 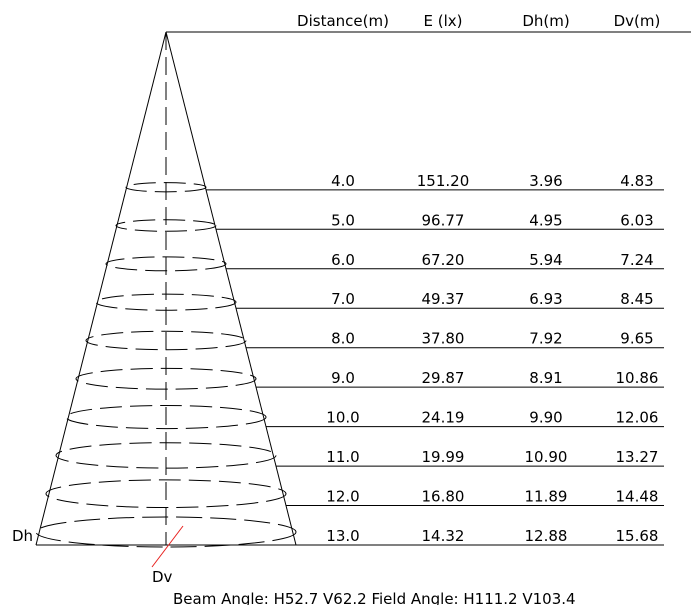 What do you see at coordinates (342, 418) in the screenshot?
I see `distance-value: 10.0` at bounding box center [342, 418].